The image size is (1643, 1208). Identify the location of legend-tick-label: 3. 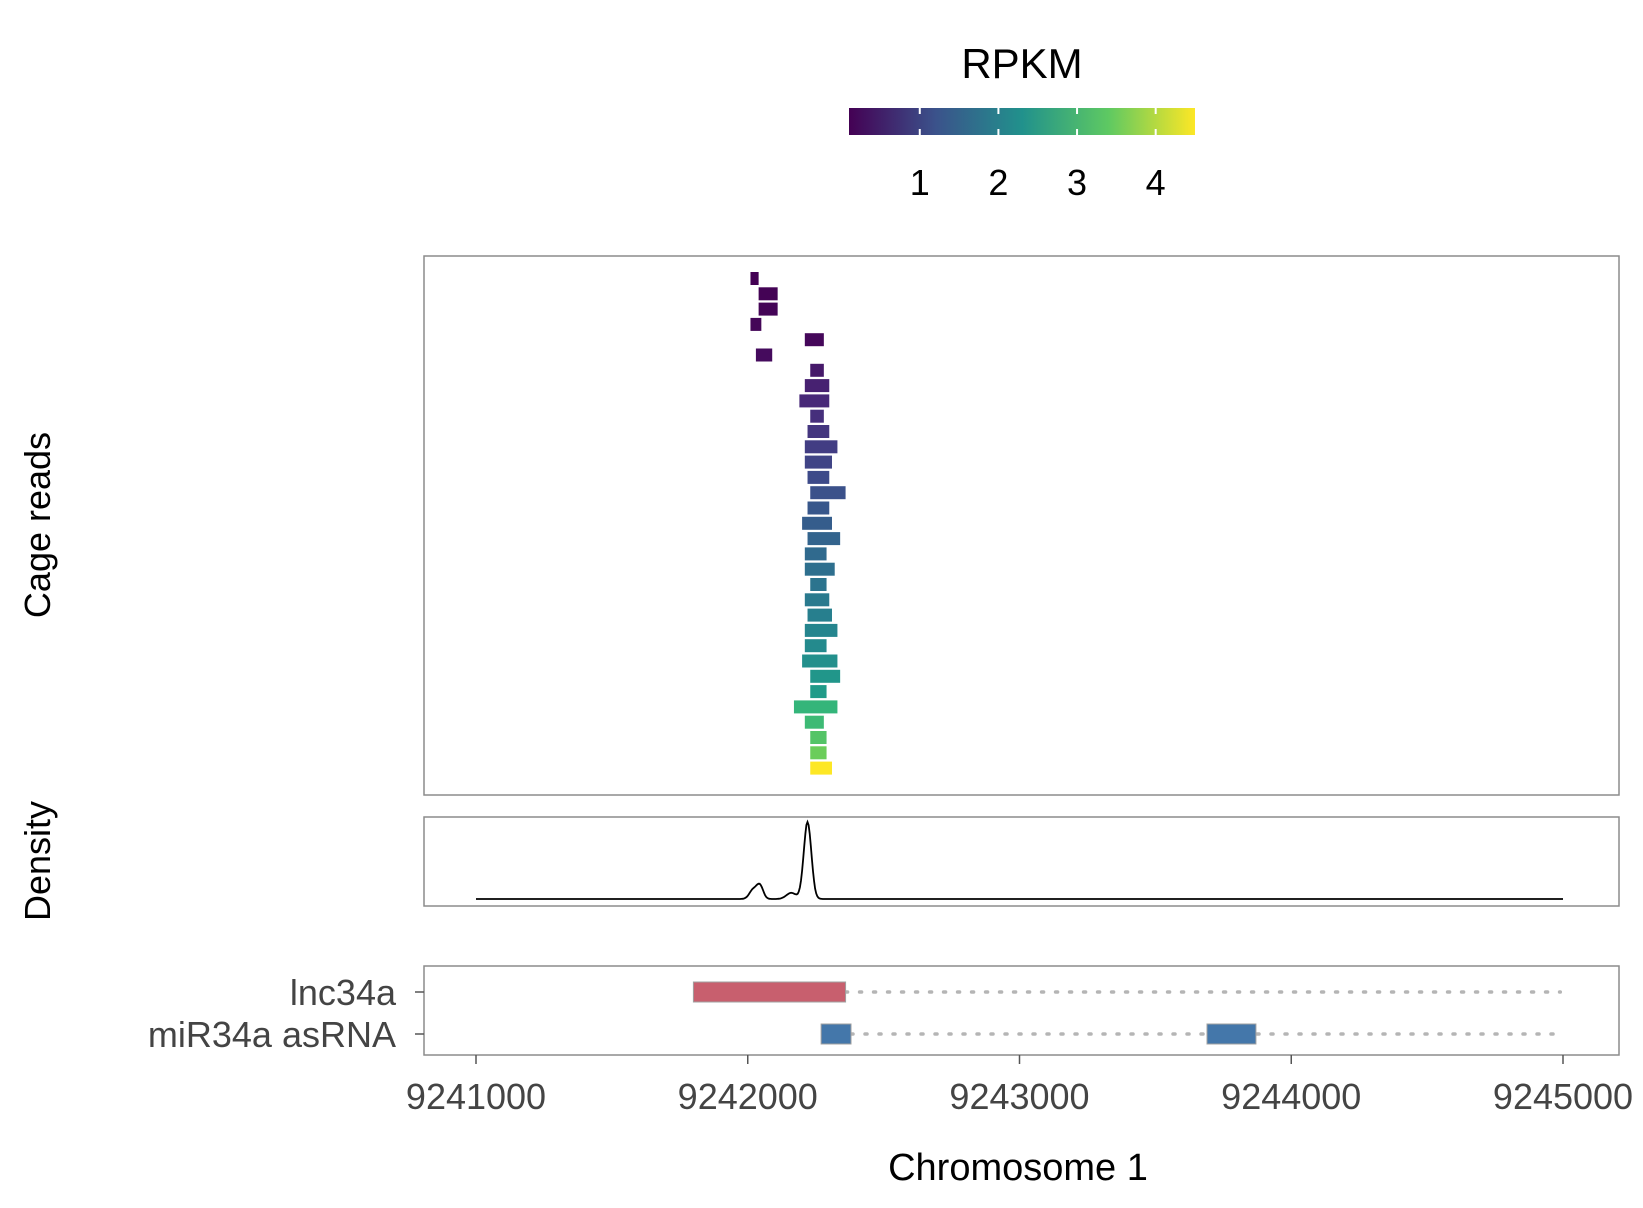
(1077, 182).